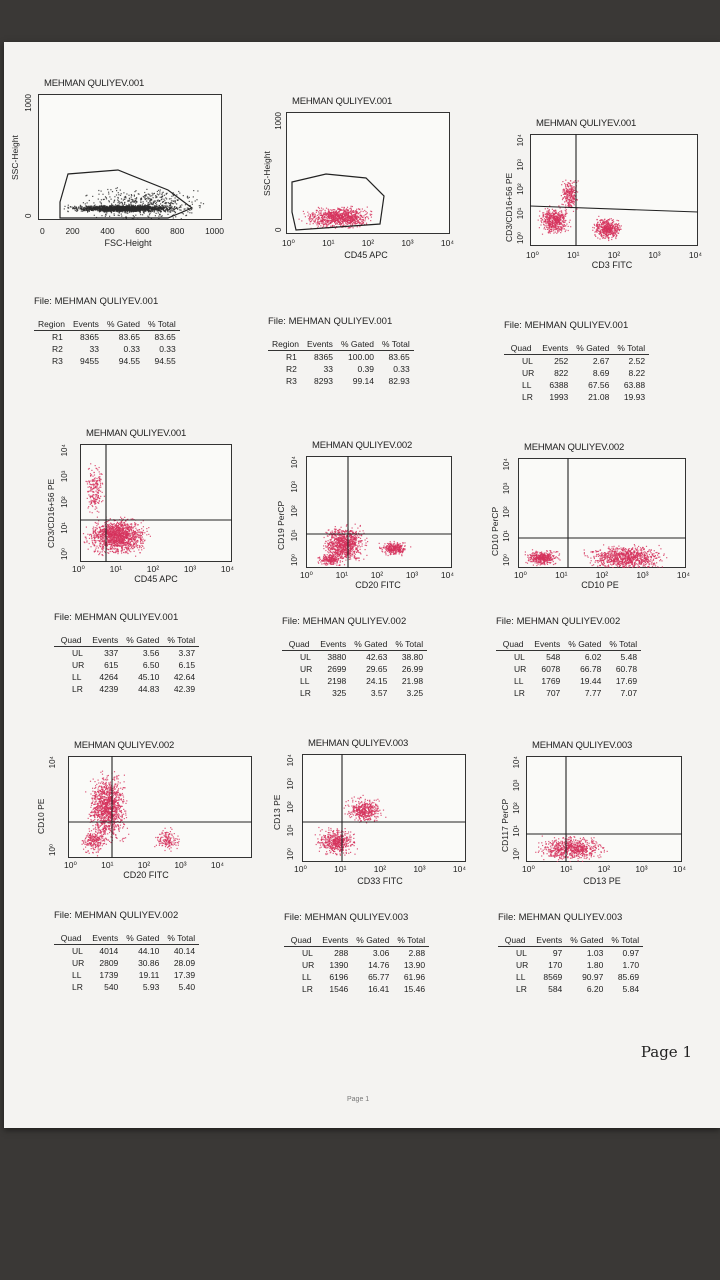 Image resolution: width=720 pixels, height=1280 pixels. Describe the element at coordinates (363, 381) in the screenshot. I see `table-cell: 99.14` at that location.